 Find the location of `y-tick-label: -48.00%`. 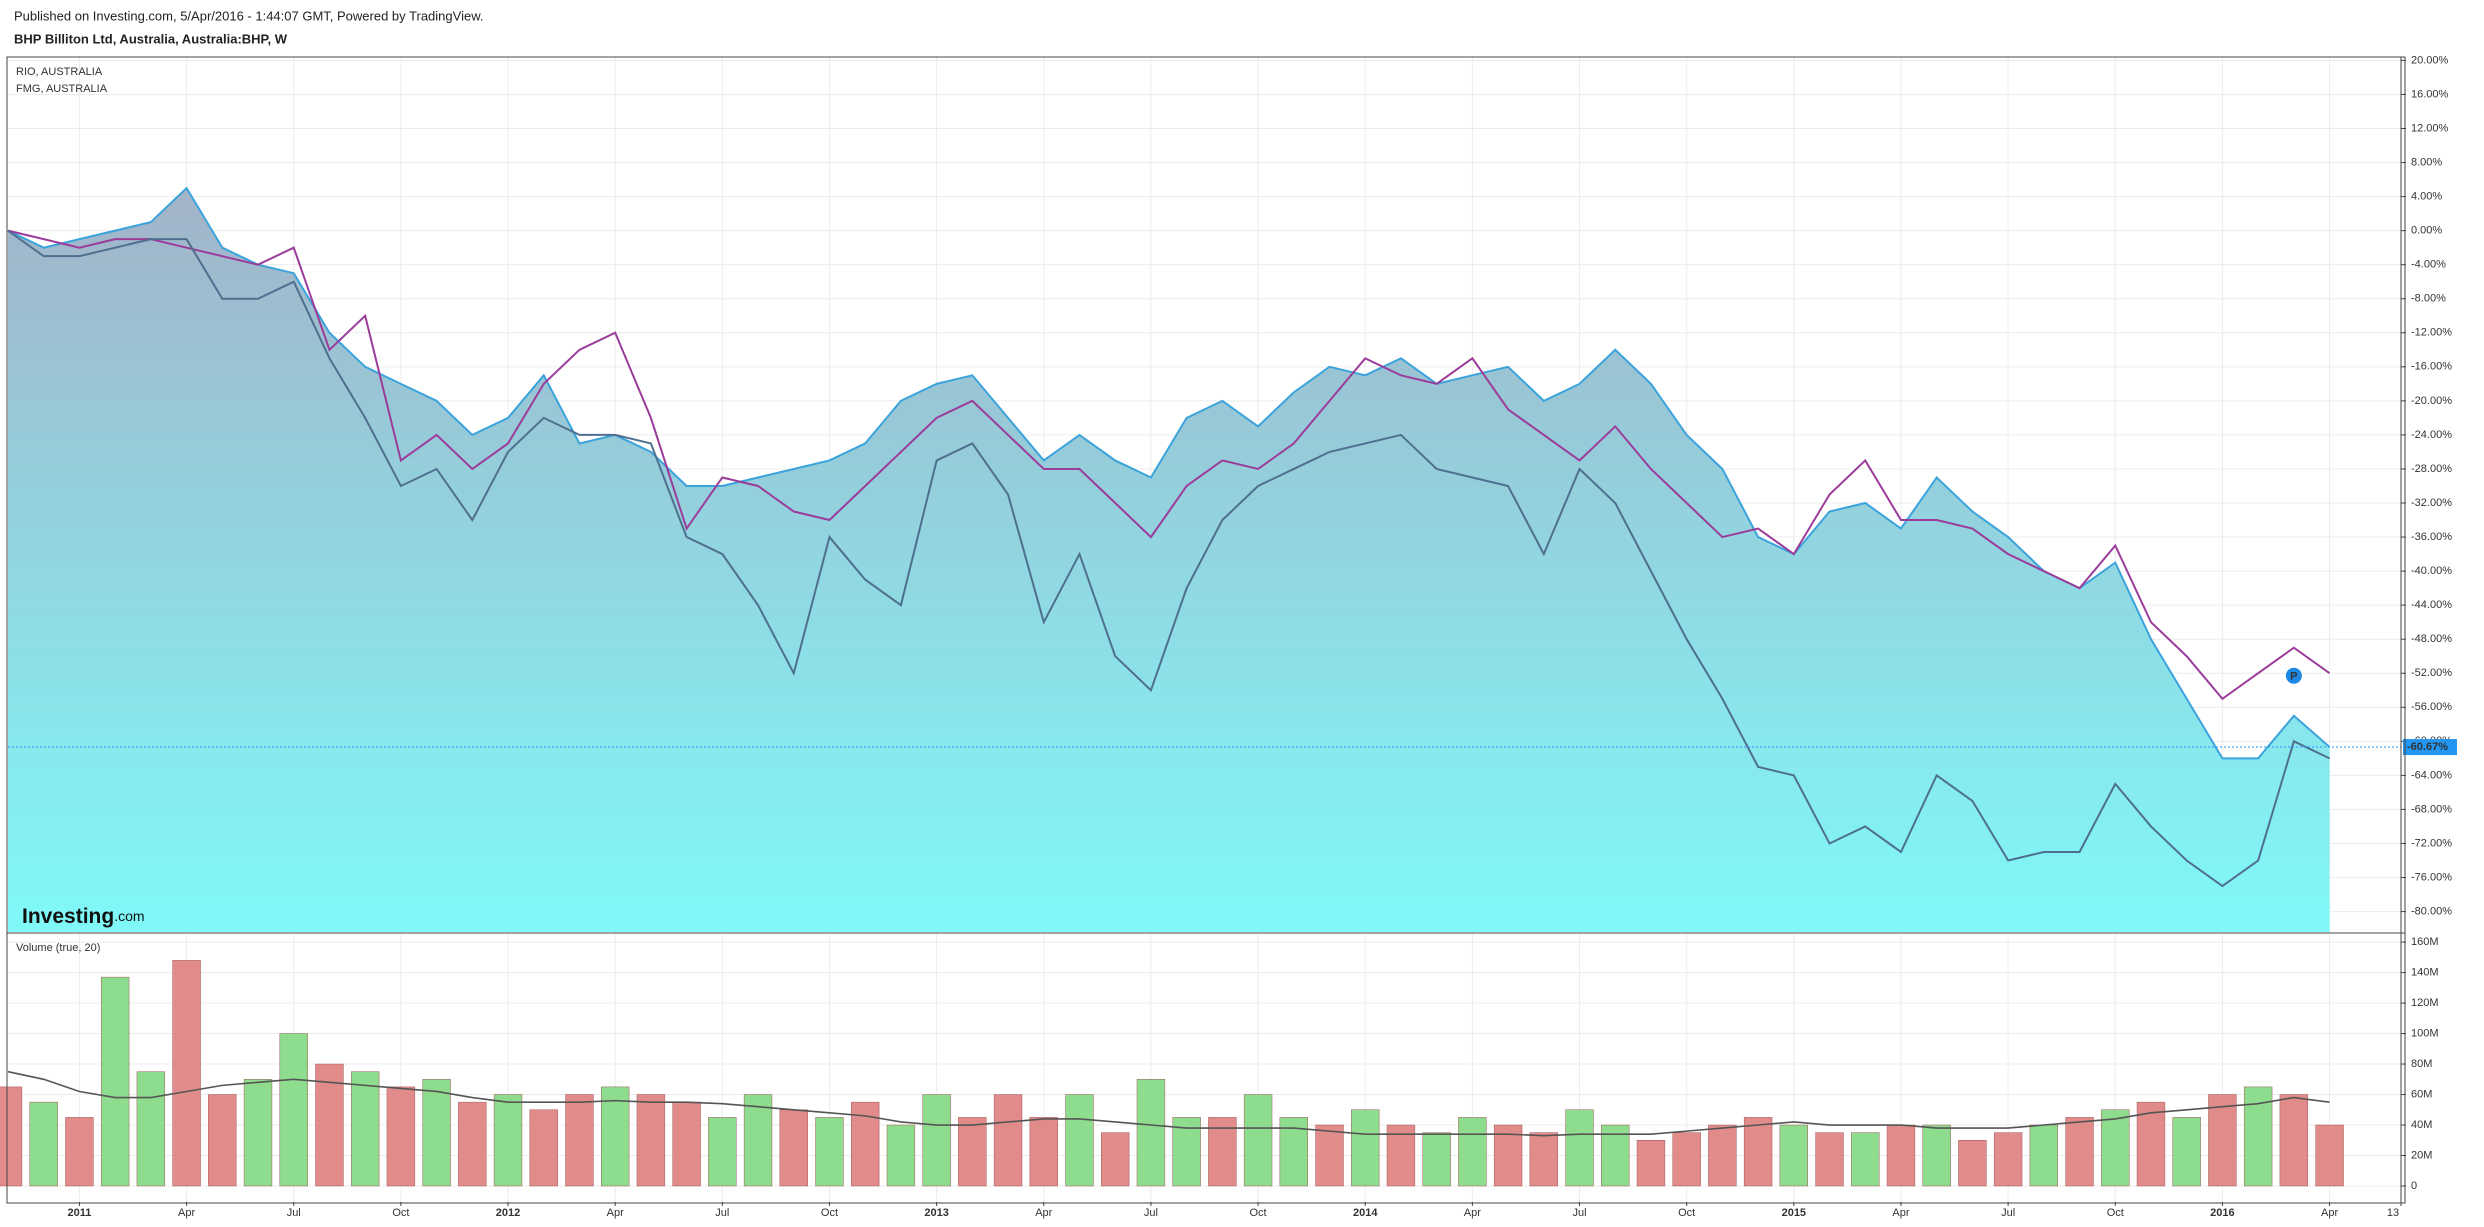

y-tick-label: -48.00% is located at coordinates (2431, 639).